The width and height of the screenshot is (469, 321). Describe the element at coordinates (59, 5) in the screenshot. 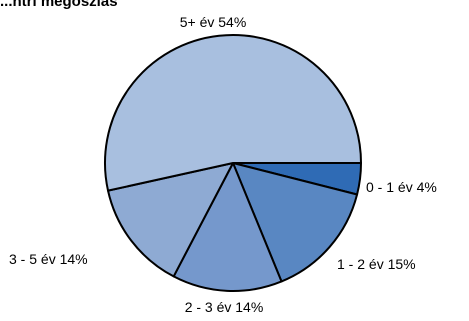

I see `chart-title: ...ntri megoszlás` at that location.